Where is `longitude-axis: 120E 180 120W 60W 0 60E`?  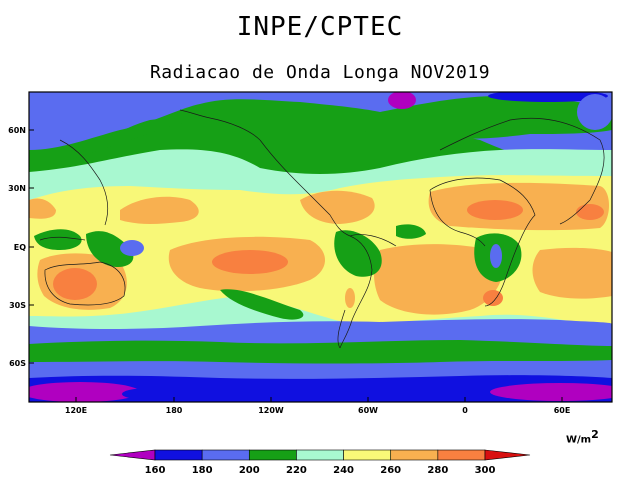
longitude-axis: 120E 180 120W 60W 0 60E is located at coordinates (317, 406).